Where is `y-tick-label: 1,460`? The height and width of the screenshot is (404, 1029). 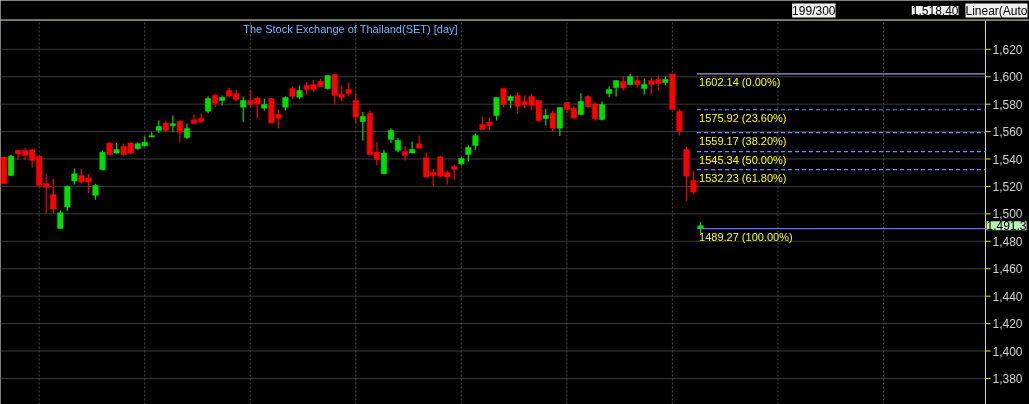 y-tick-label: 1,460 is located at coordinates (1007, 269).